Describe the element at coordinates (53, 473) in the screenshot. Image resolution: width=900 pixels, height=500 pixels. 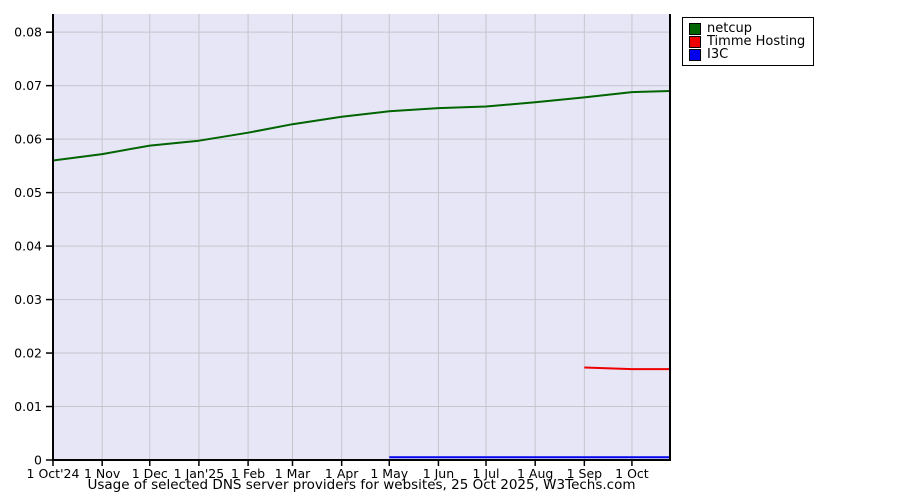
I see `x-tick-label: 1 Oct'24` at that location.